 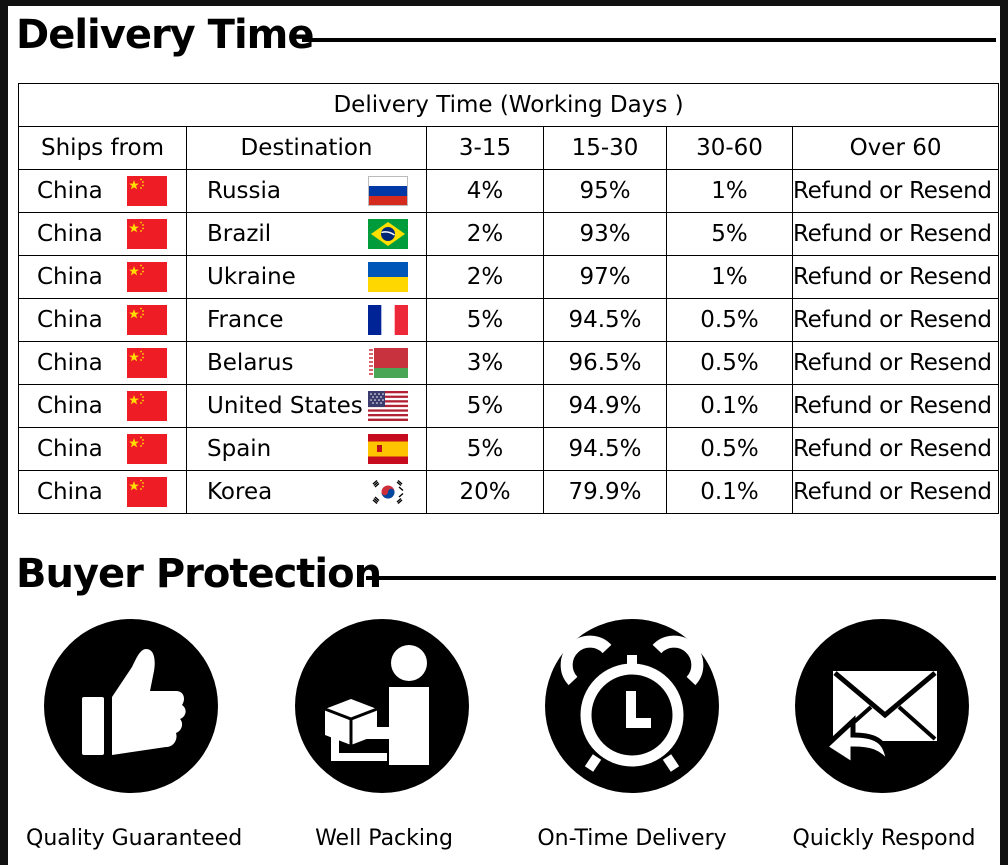 I want to click on delivery-time-title: Delivery Time, so click(x=165, y=35).